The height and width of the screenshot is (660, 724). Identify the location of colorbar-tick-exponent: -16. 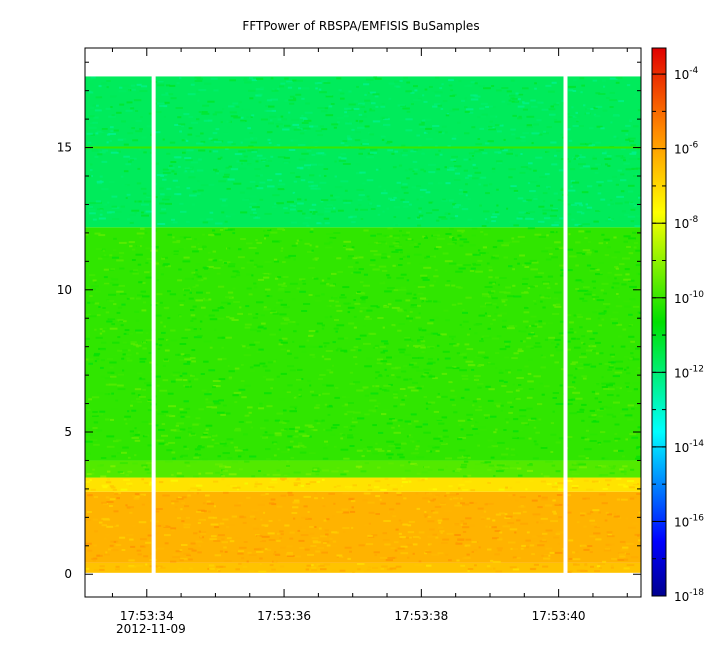
(696, 518).